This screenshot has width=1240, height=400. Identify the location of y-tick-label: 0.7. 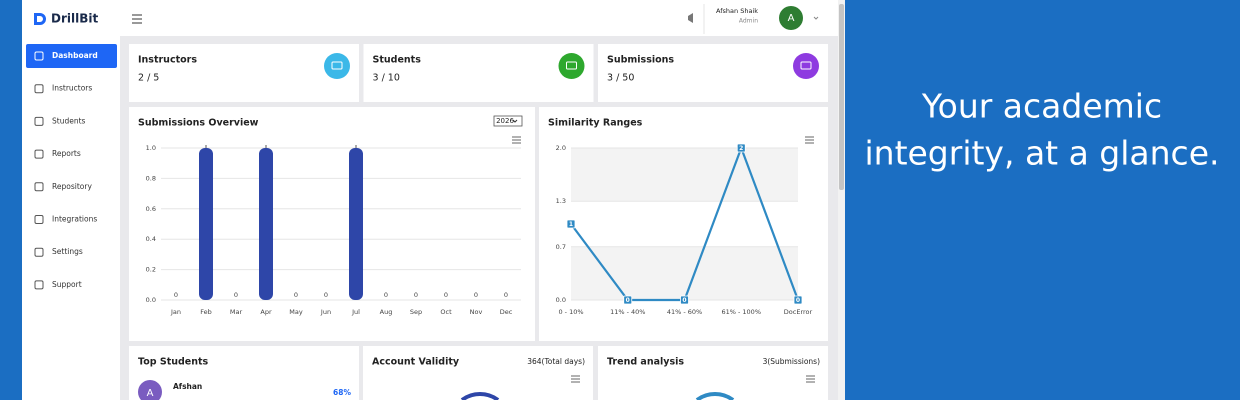
(561, 247).